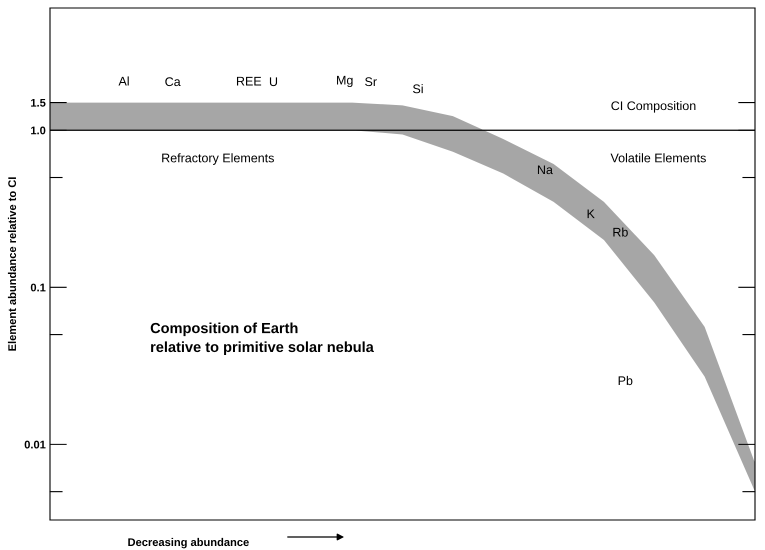 Image resolution: width=765 pixels, height=550 pixels. What do you see at coordinates (35, 444) in the screenshot?
I see `y-tick-label: 0.01` at bounding box center [35, 444].